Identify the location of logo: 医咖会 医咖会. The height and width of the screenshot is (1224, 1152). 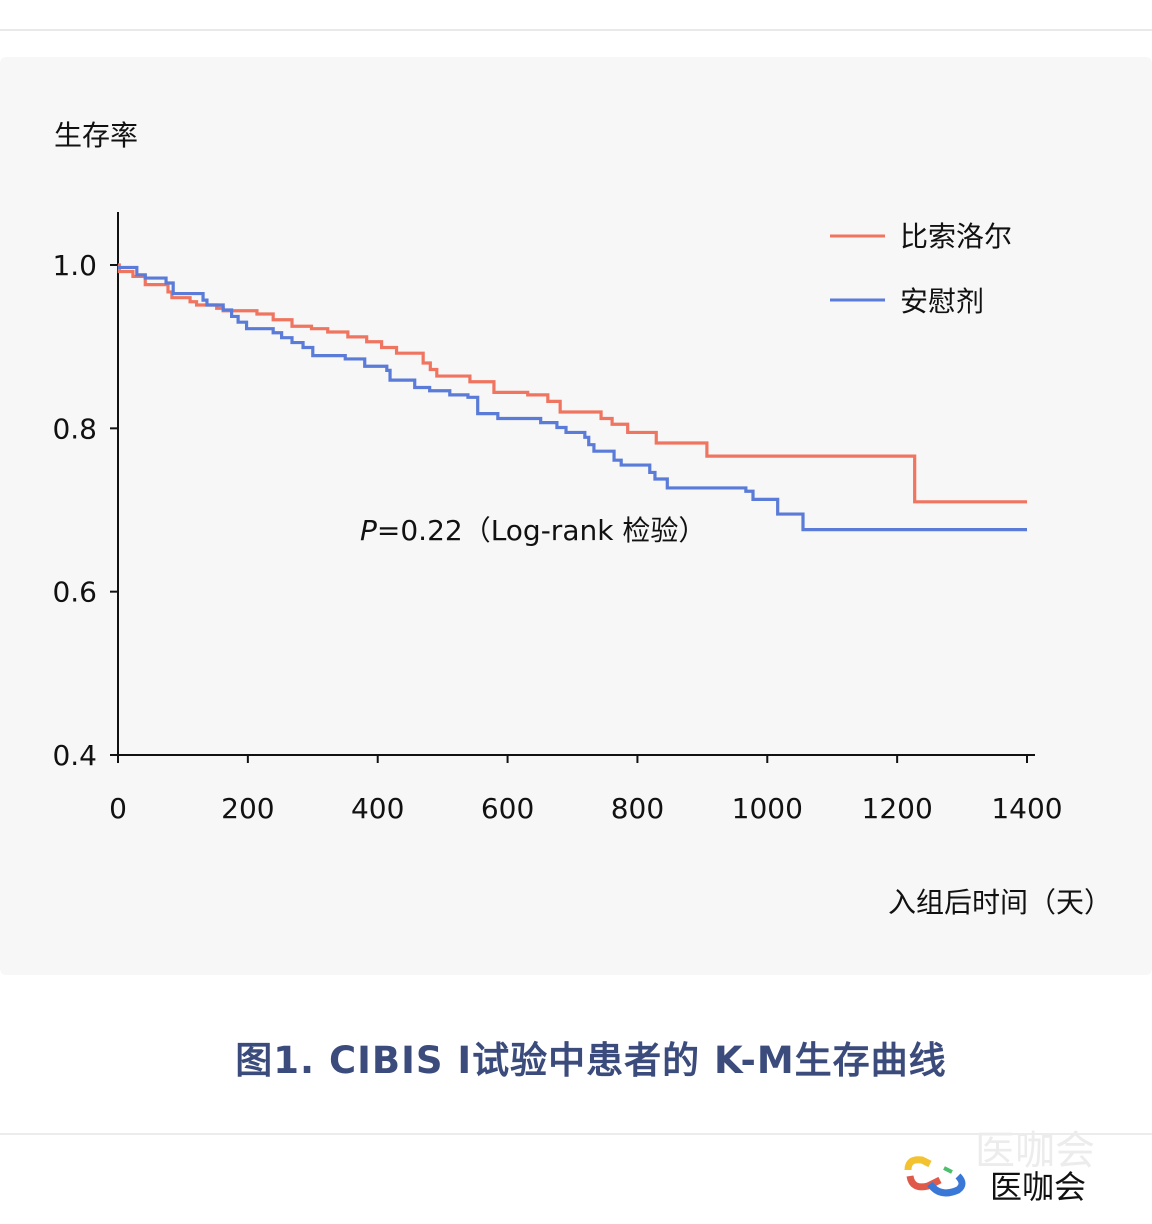
(1025, 1169).